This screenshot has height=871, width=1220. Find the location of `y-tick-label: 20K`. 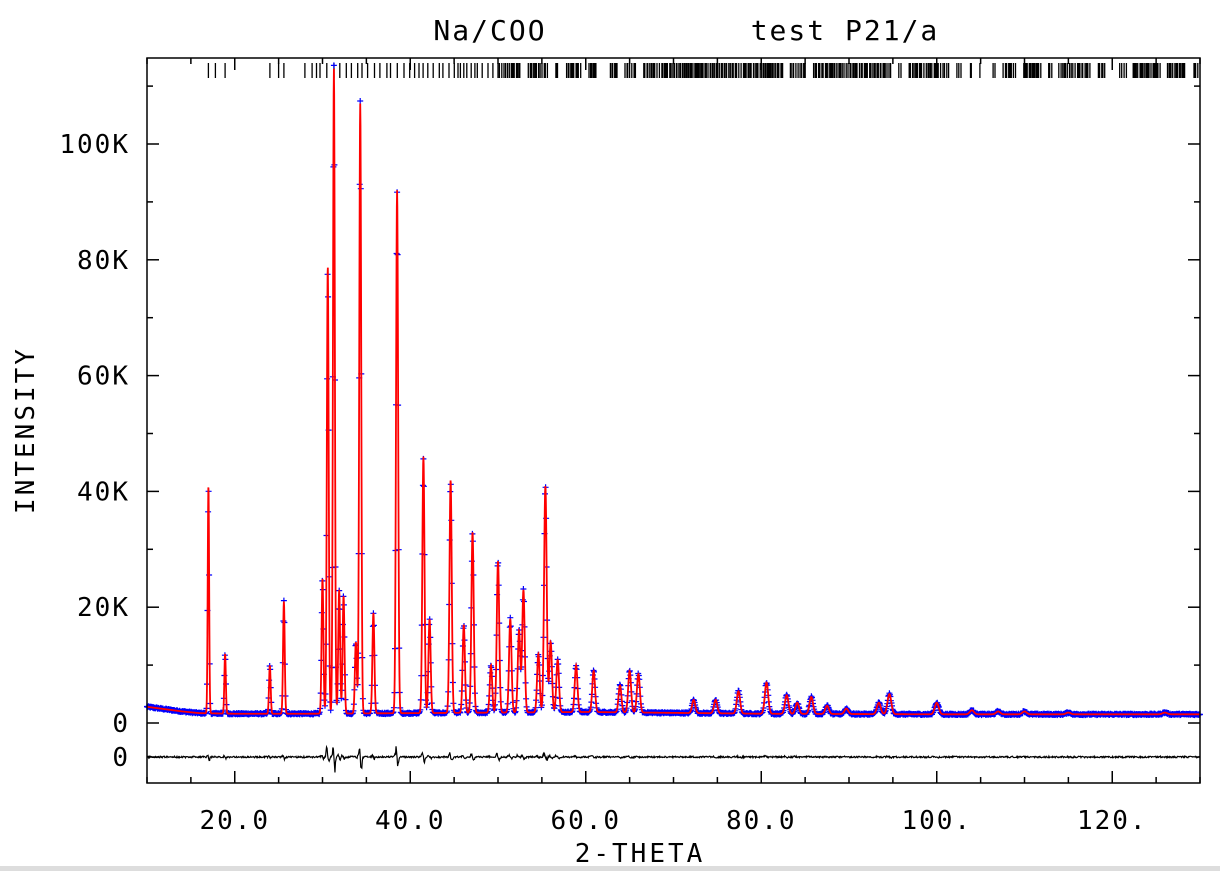

y-tick-label: 20K is located at coordinates (103, 608).